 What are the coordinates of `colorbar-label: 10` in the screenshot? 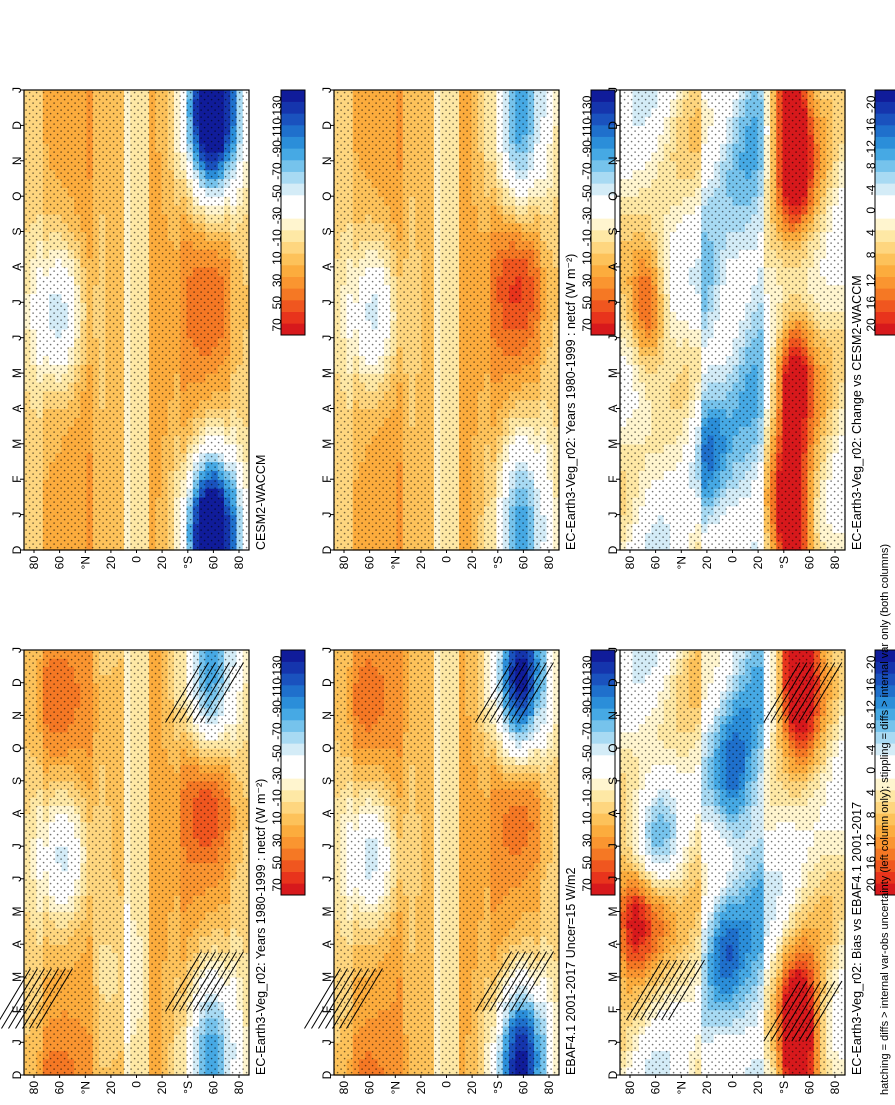 It's located at (587, 818).